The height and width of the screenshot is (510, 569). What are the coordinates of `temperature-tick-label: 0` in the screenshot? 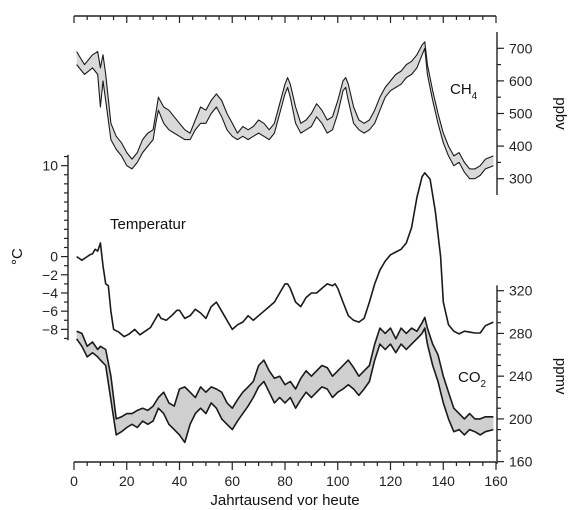 It's located at (54, 257).